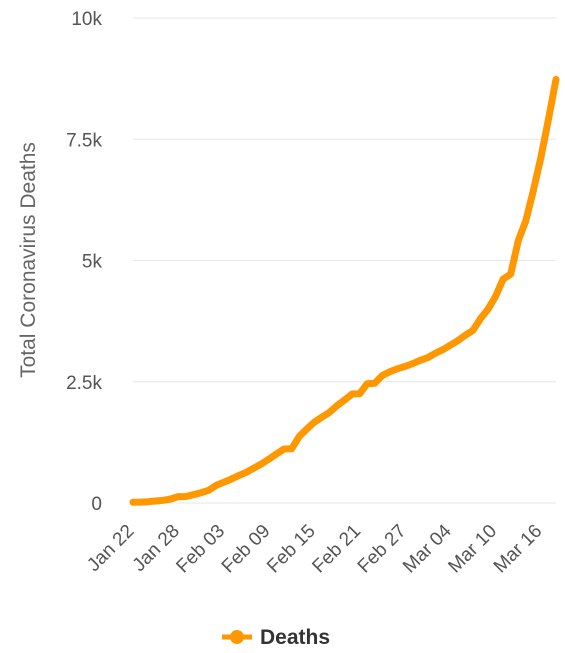 This screenshot has height=653, width=565. What do you see at coordinates (237, 637) in the screenshot?
I see `legend-swatch-marker` at bounding box center [237, 637].